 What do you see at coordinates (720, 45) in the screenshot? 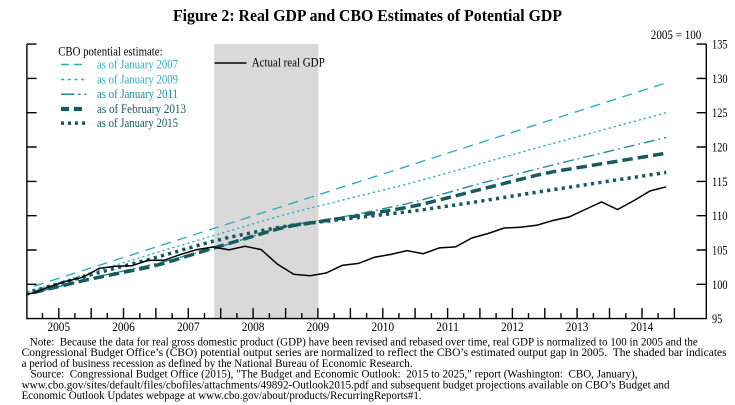
I see `svg-text: 135` at bounding box center [720, 45].